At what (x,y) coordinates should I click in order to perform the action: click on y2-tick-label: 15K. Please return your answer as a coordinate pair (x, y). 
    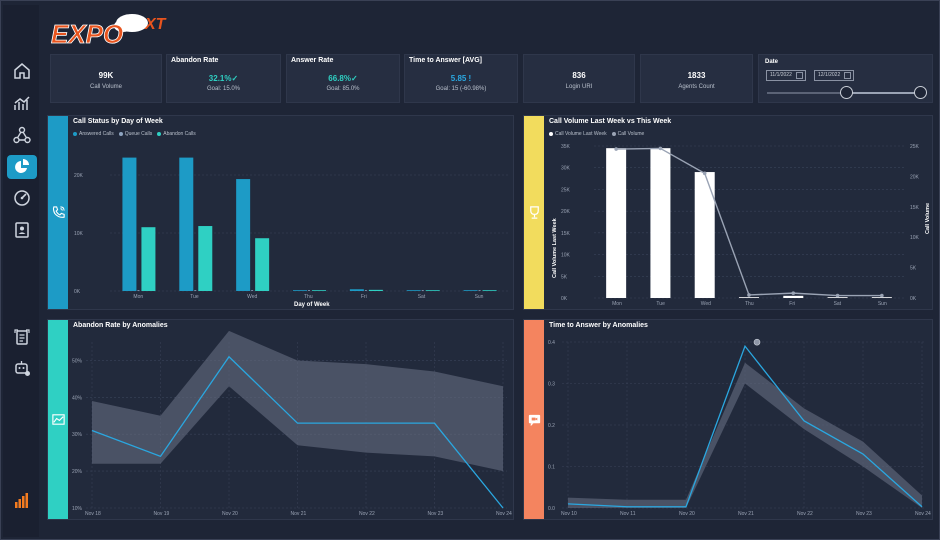
    Looking at the image, I should click on (915, 208).